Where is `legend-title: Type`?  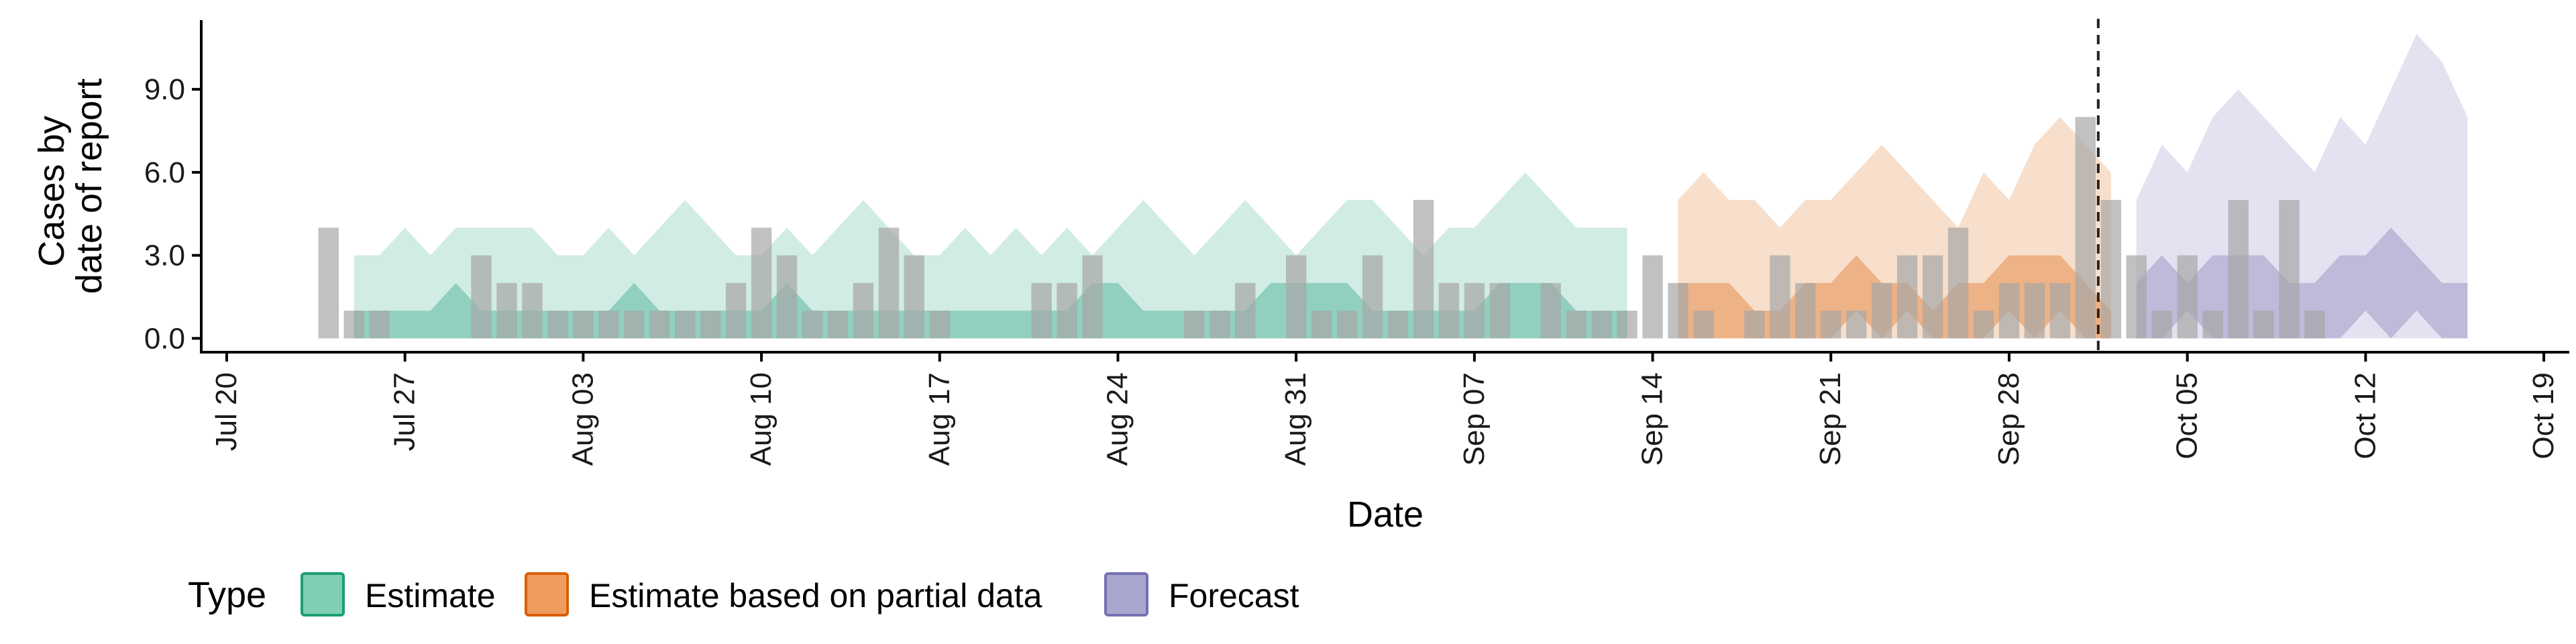 legend-title: Type is located at coordinates (227, 595).